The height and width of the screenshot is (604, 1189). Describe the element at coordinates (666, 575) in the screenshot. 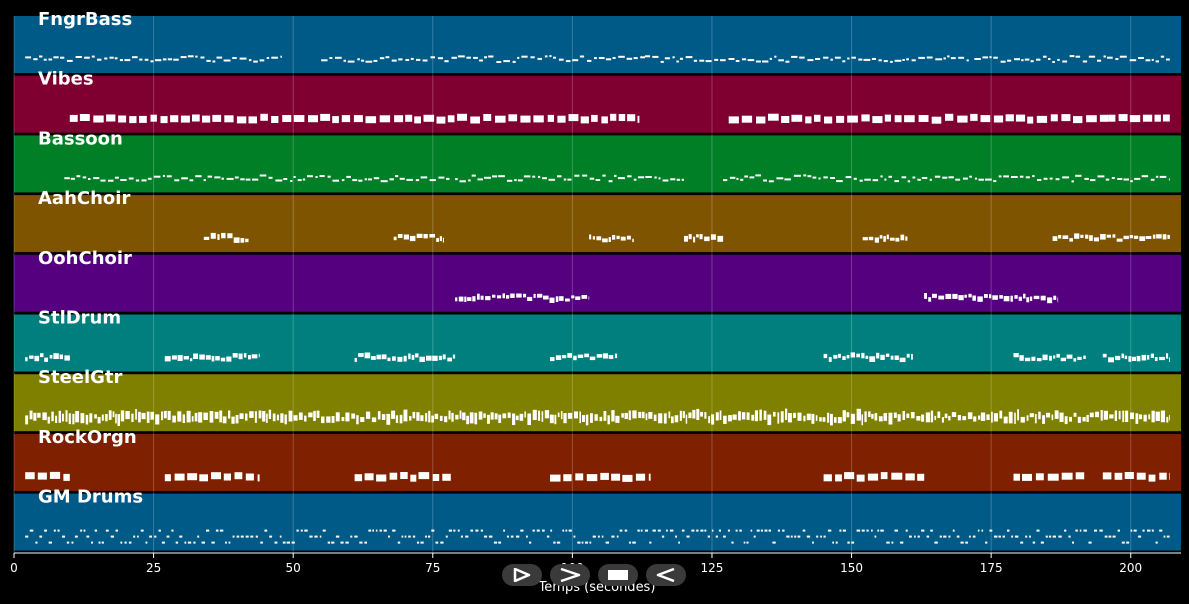

I see `back-button` at that location.